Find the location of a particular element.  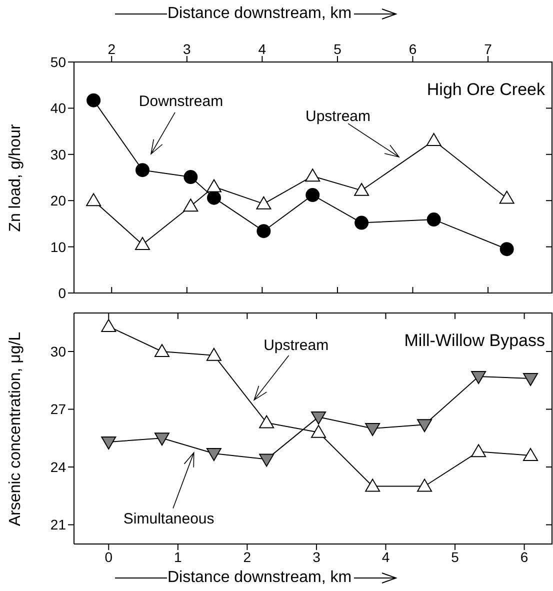

y-axis-title: Arsenic concentration, μg/L is located at coordinates (16, 428).